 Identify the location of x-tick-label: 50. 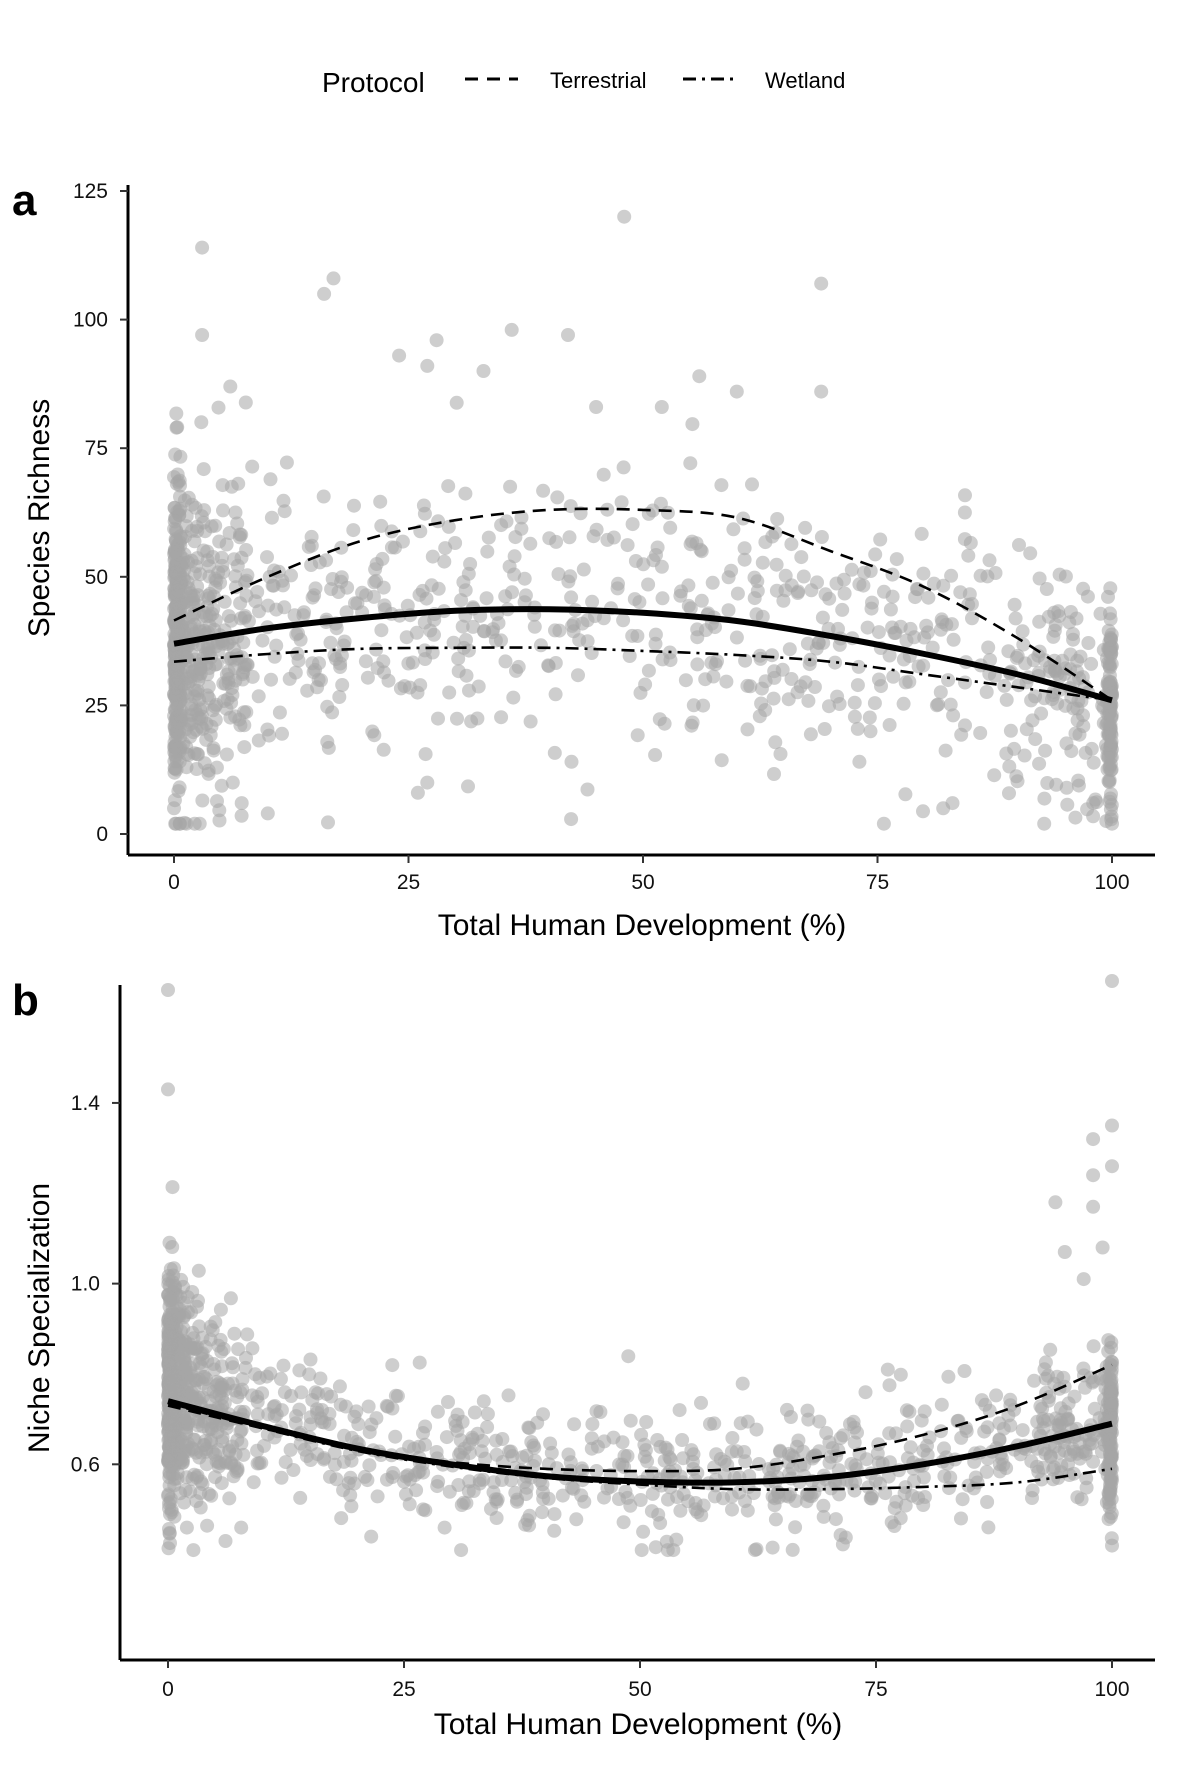
(639, 1689).